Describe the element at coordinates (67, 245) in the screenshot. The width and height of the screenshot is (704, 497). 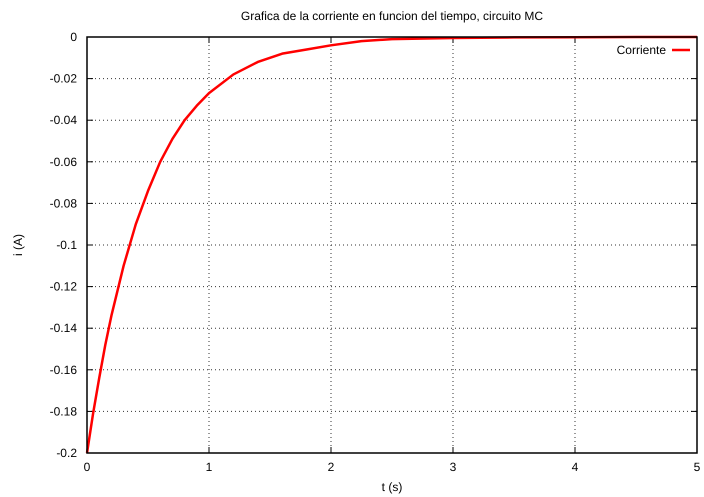
I see `y-tick-label: -0.1` at that location.